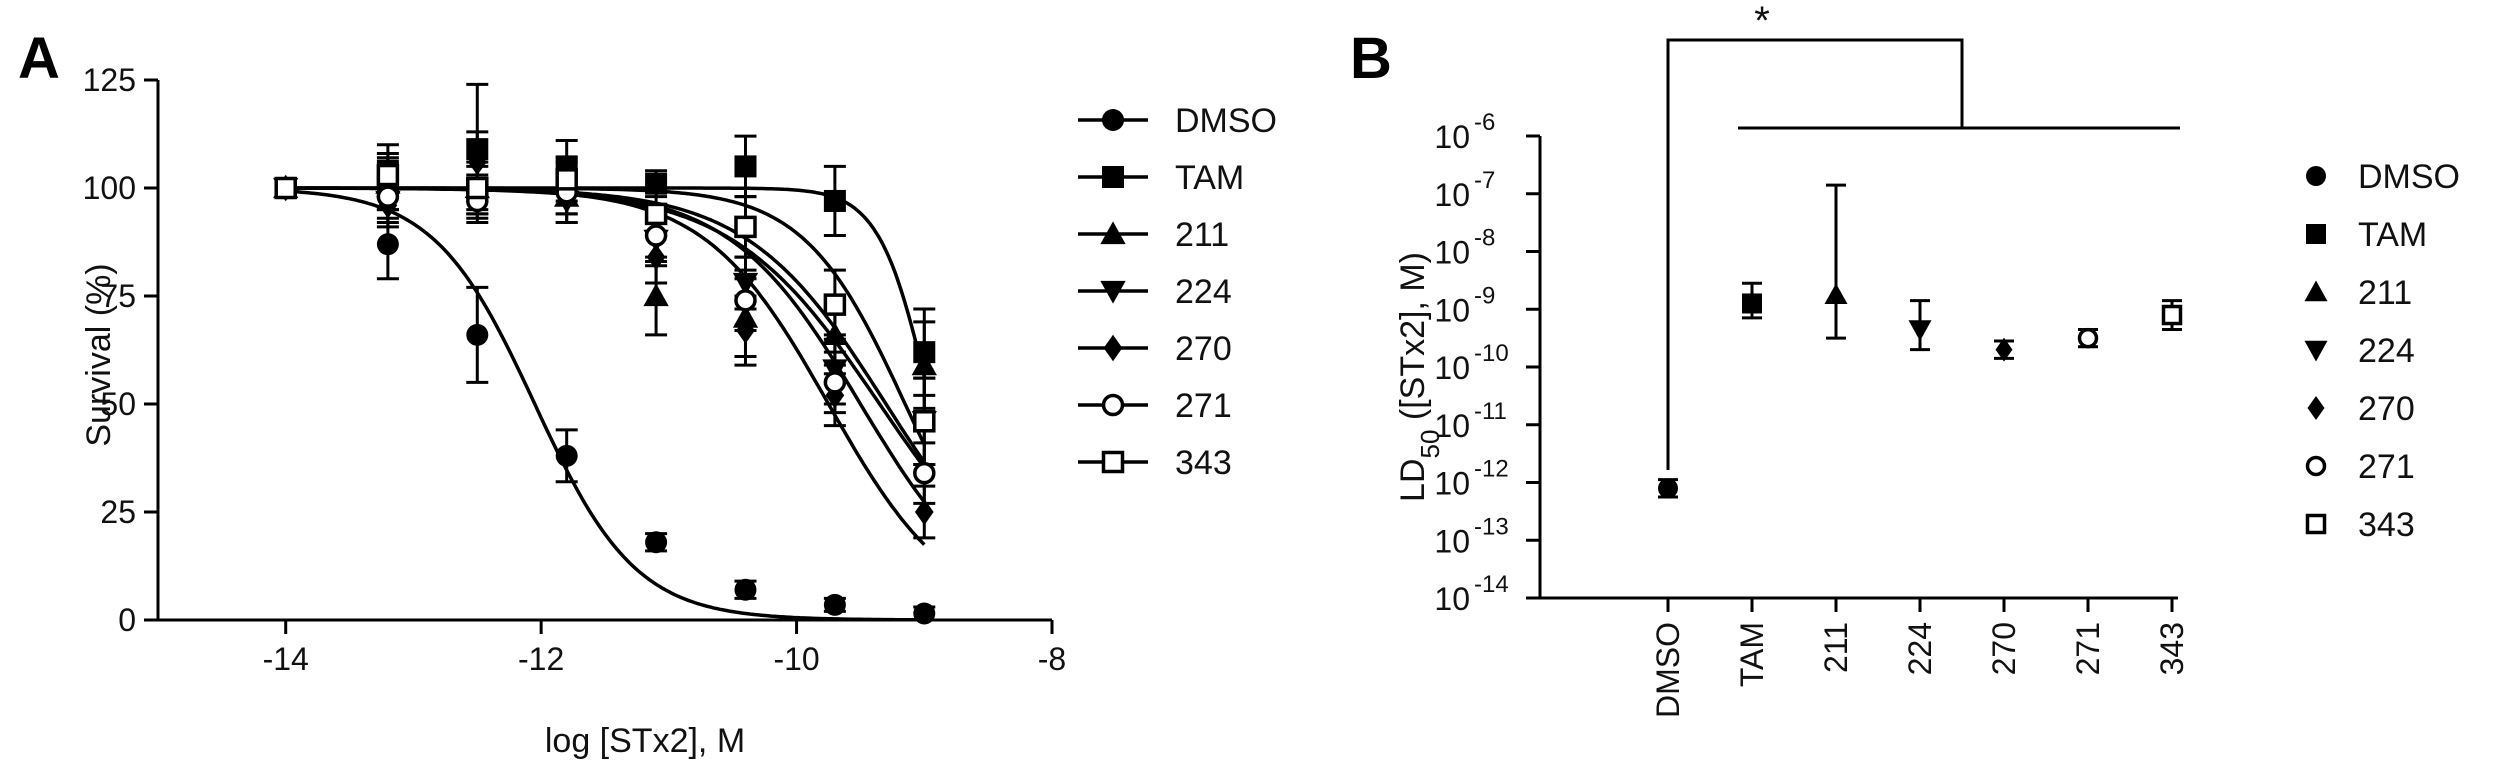  Describe the element at coordinates (1668, 670) in the screenshot. I see `panel-b-category-label: DMSO` at that location.